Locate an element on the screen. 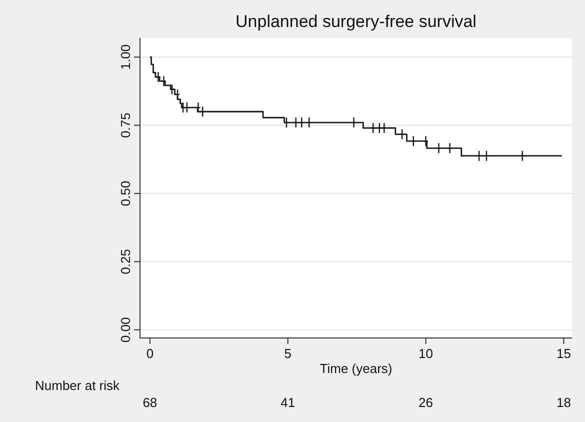 The width and height of the screenshot is (585, 422). text: 41 is located at coordinates (288, 402).